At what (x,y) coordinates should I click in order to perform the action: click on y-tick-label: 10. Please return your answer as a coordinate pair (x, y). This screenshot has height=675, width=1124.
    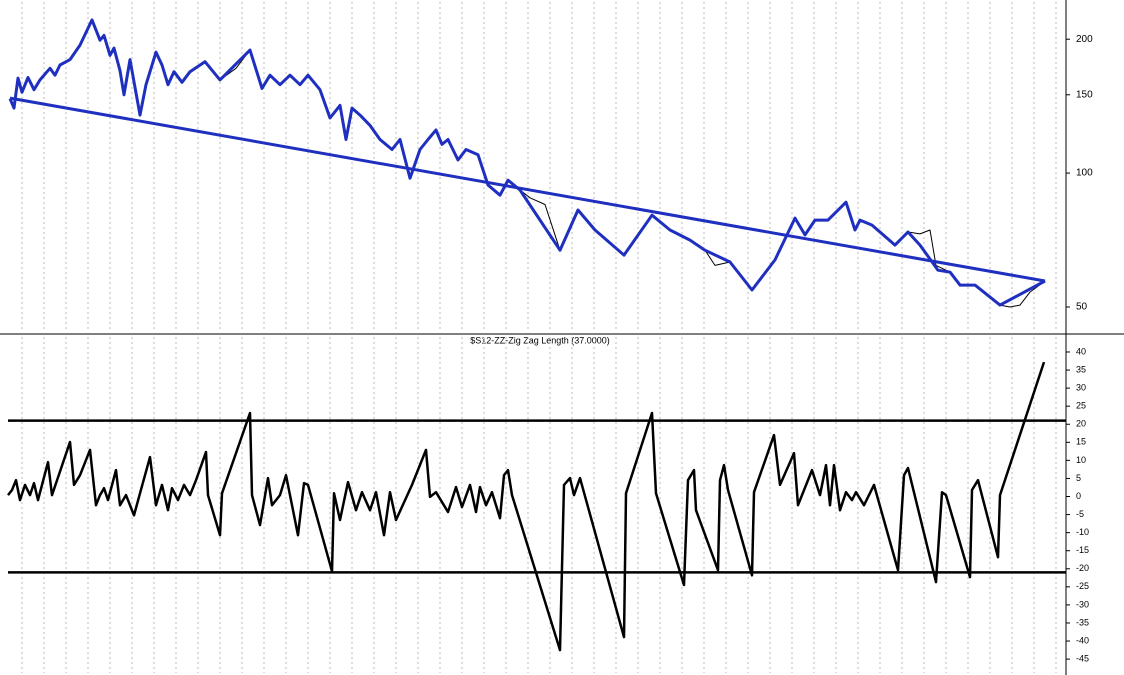
    Looking at the image, I should click on (1081, 460).